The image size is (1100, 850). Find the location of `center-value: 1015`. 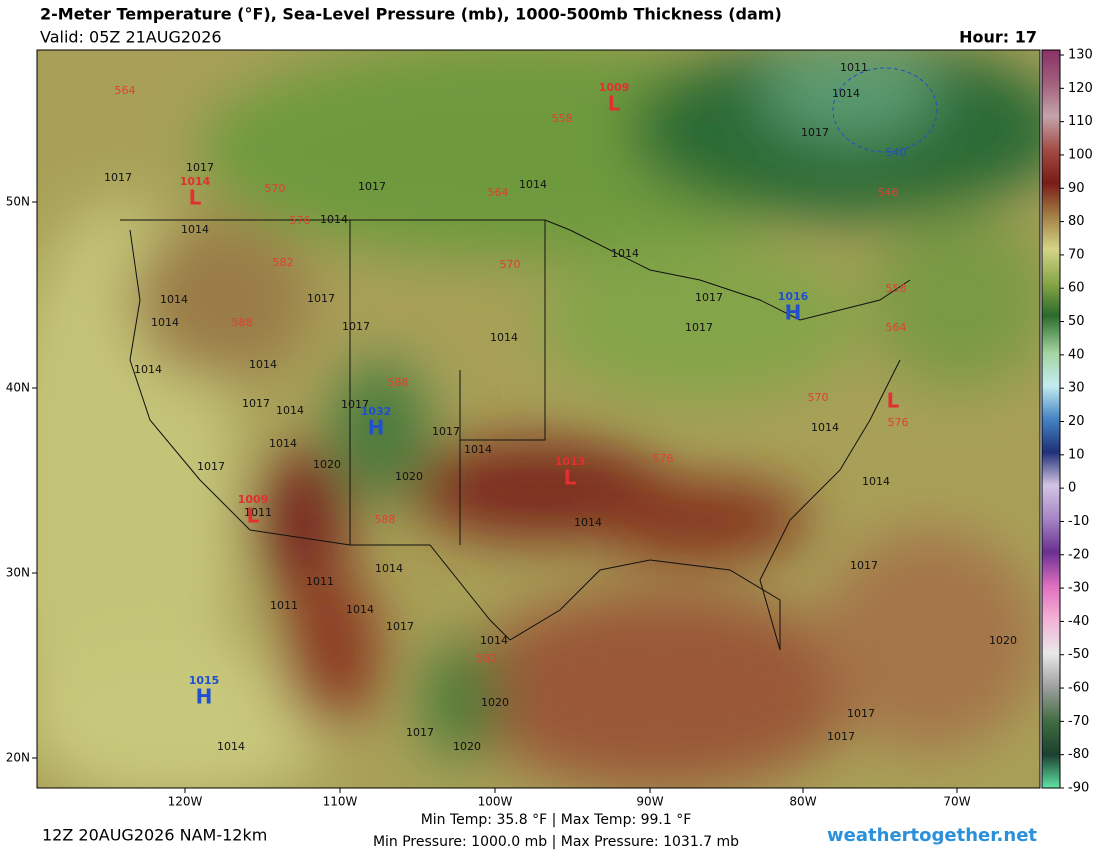

center-value: 1015 is located at coordinates (204, 680).